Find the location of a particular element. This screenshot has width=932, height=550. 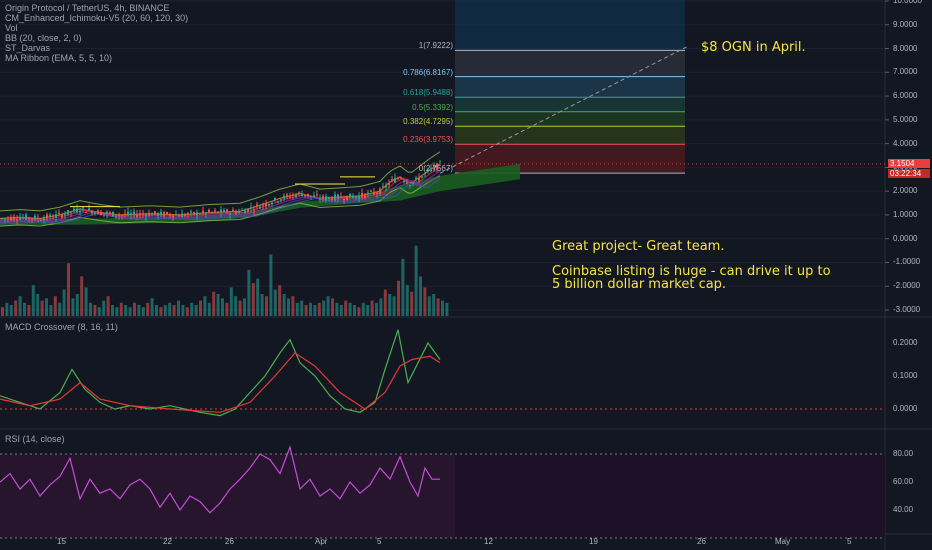

legend-indicator-volume: Vol is located at coordinates (11, 28).